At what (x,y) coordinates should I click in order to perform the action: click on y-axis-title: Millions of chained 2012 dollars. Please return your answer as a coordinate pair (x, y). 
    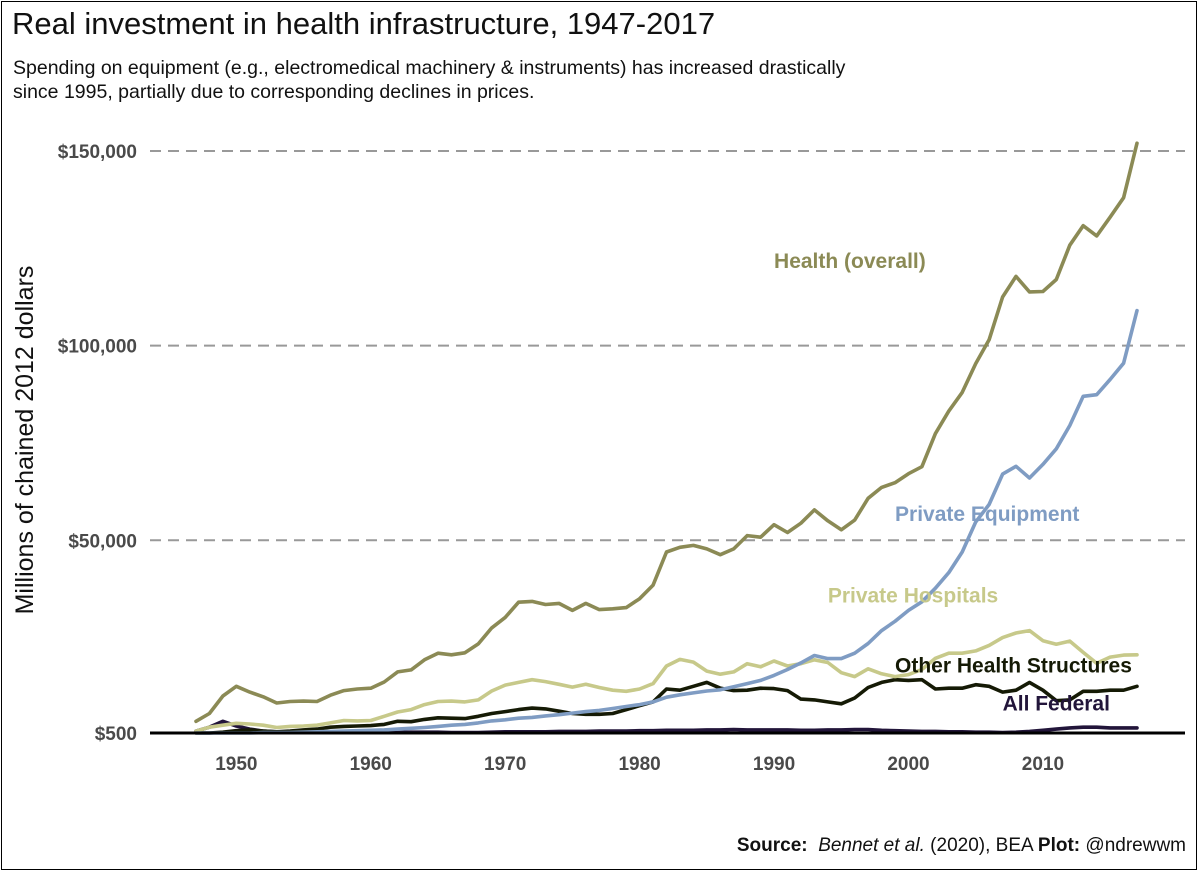
    Looking at the image, I should click on (25, 440).